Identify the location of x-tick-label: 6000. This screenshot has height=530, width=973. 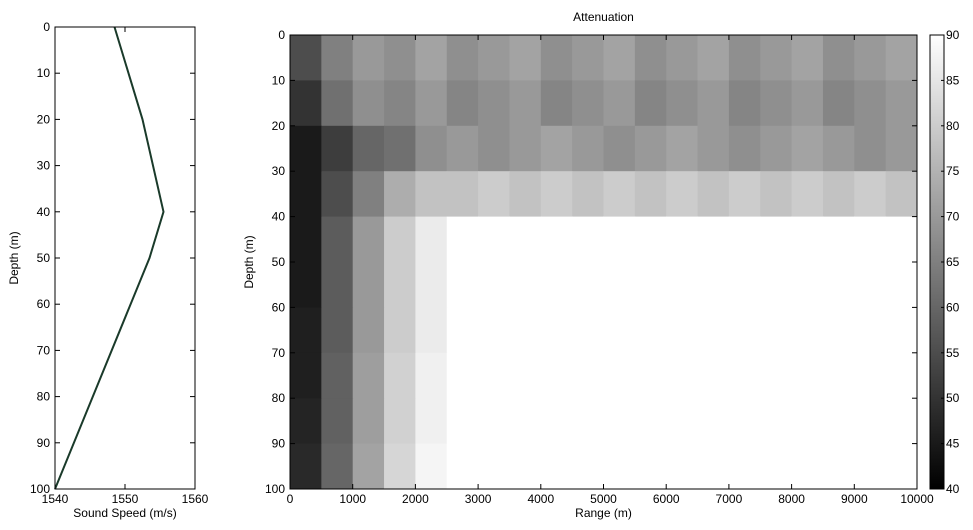
(666, 499).